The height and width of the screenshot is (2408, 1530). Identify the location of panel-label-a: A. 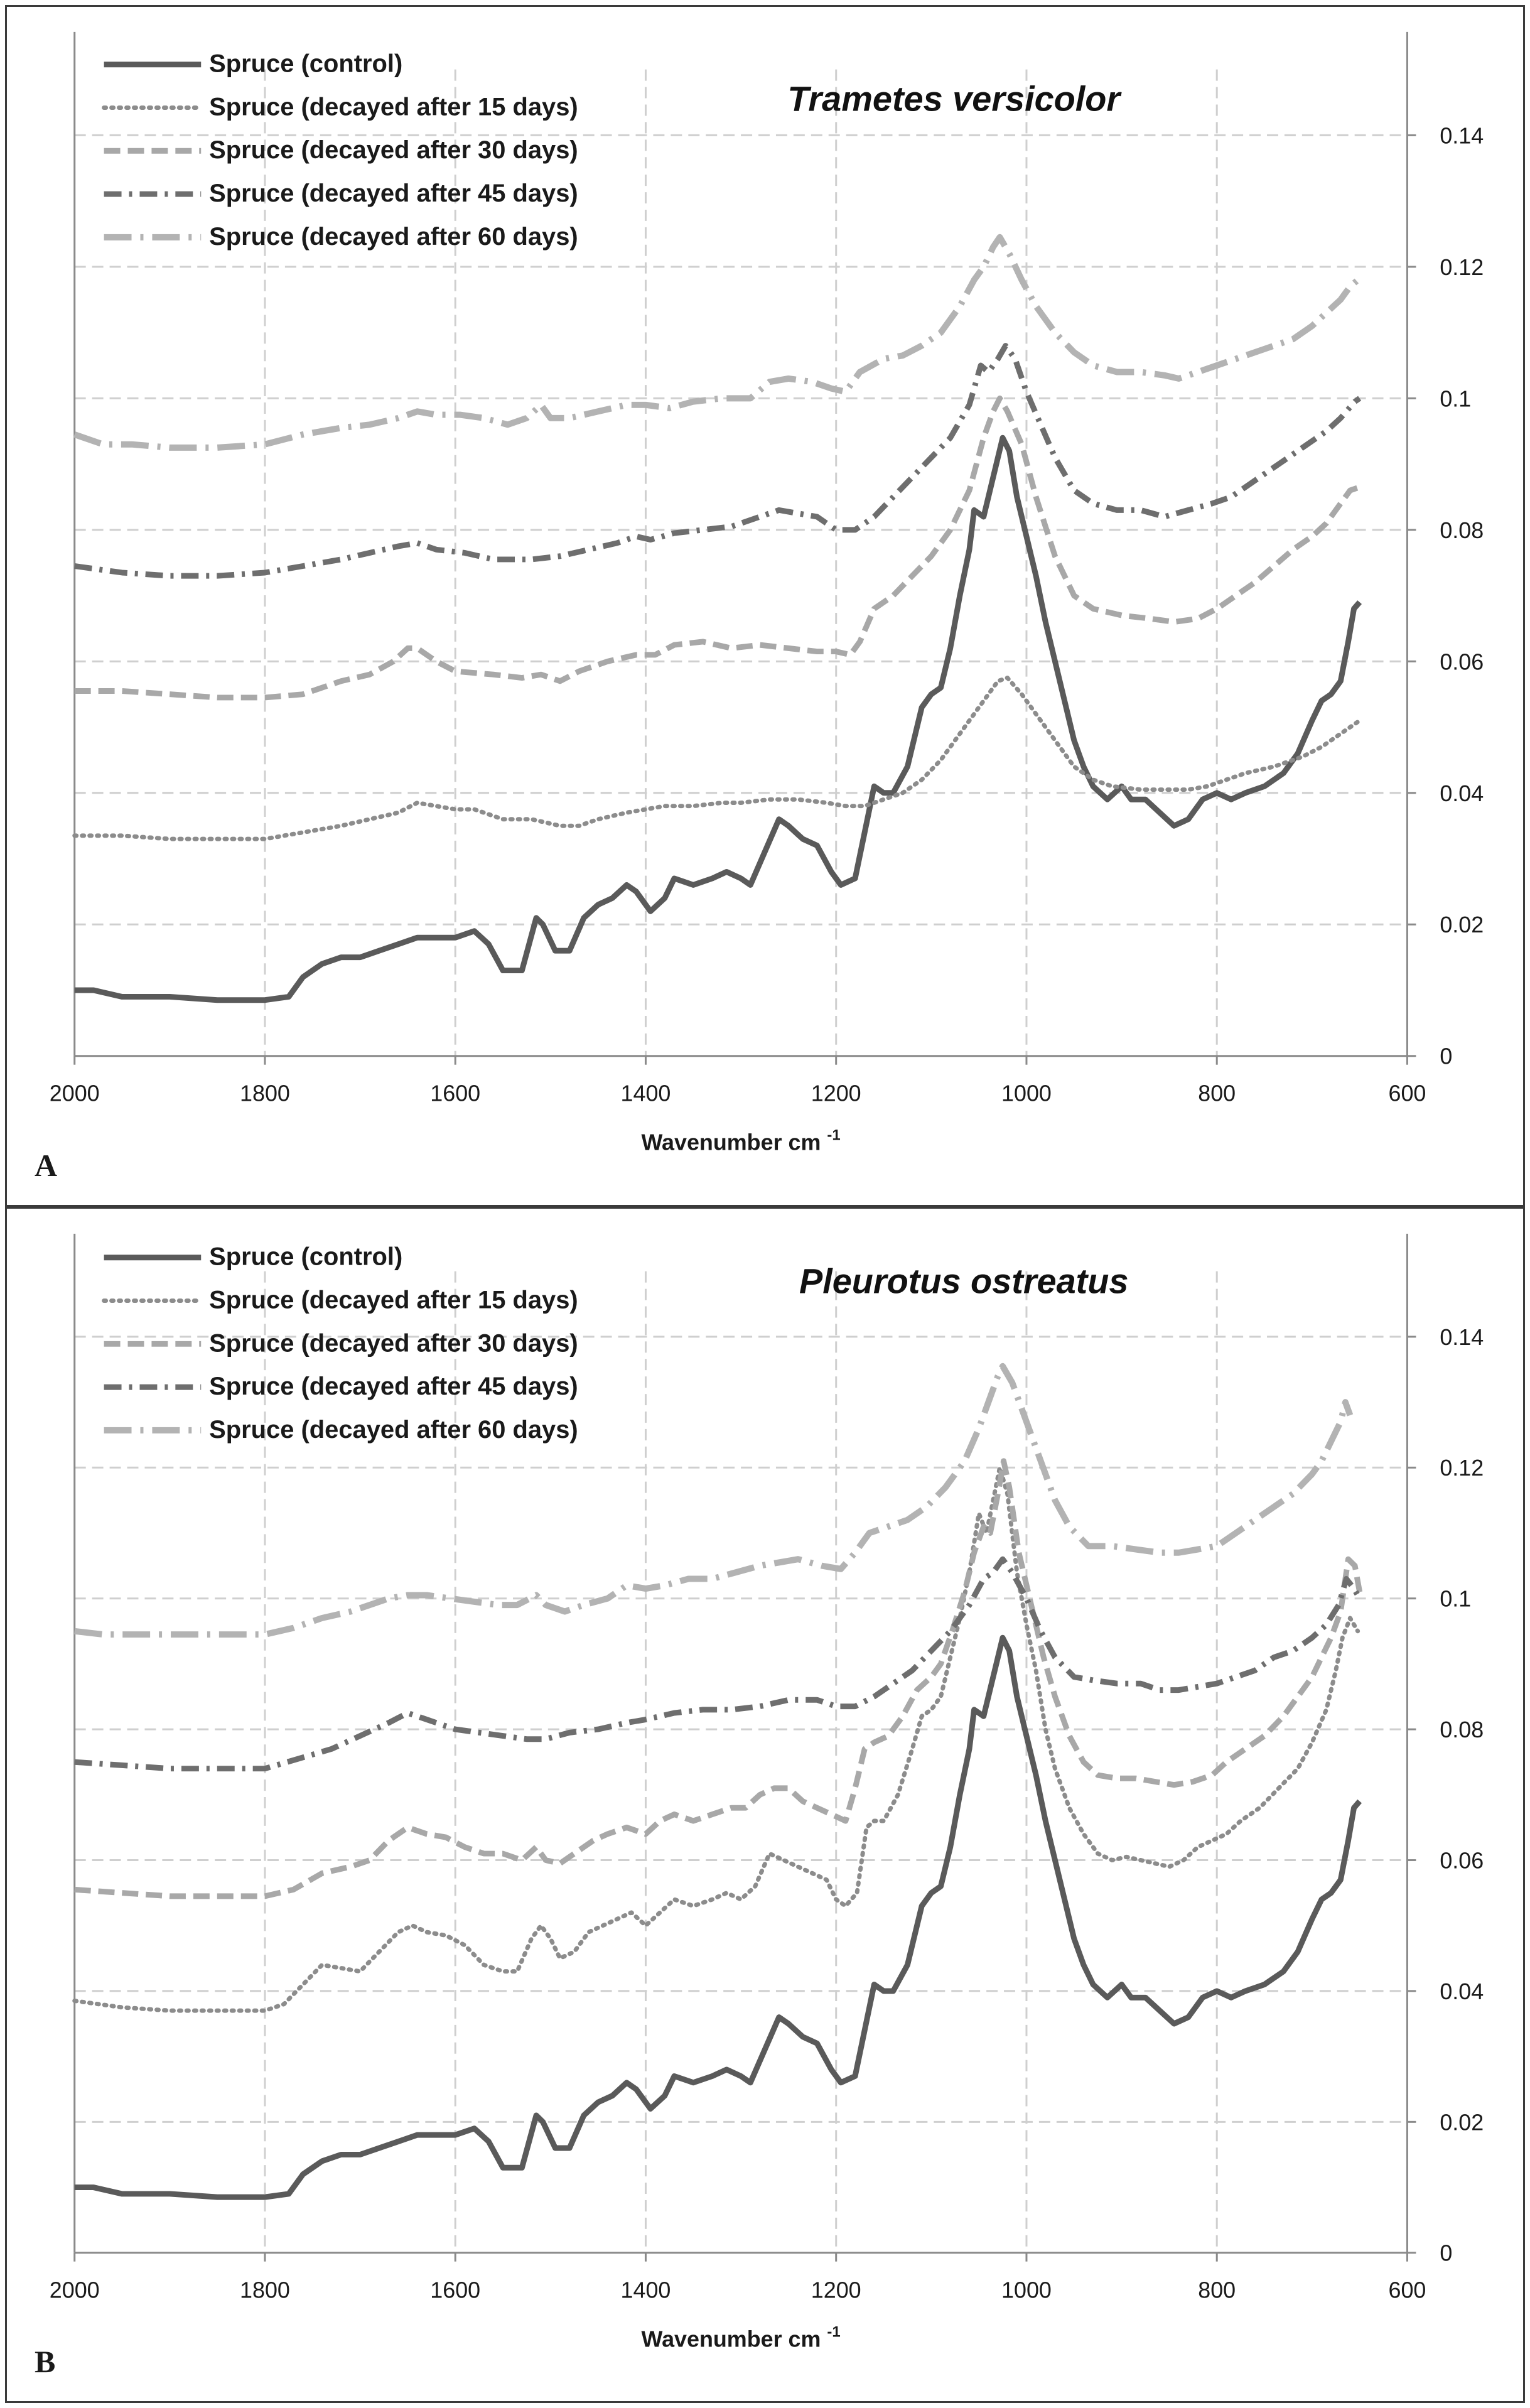
(46, 1165).